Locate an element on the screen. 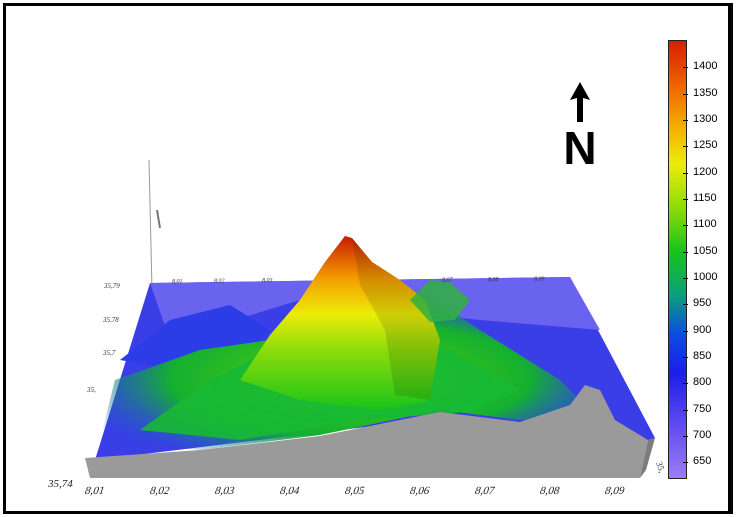  colorbar-tick-label: 950 is located at coordinates (702, 303).